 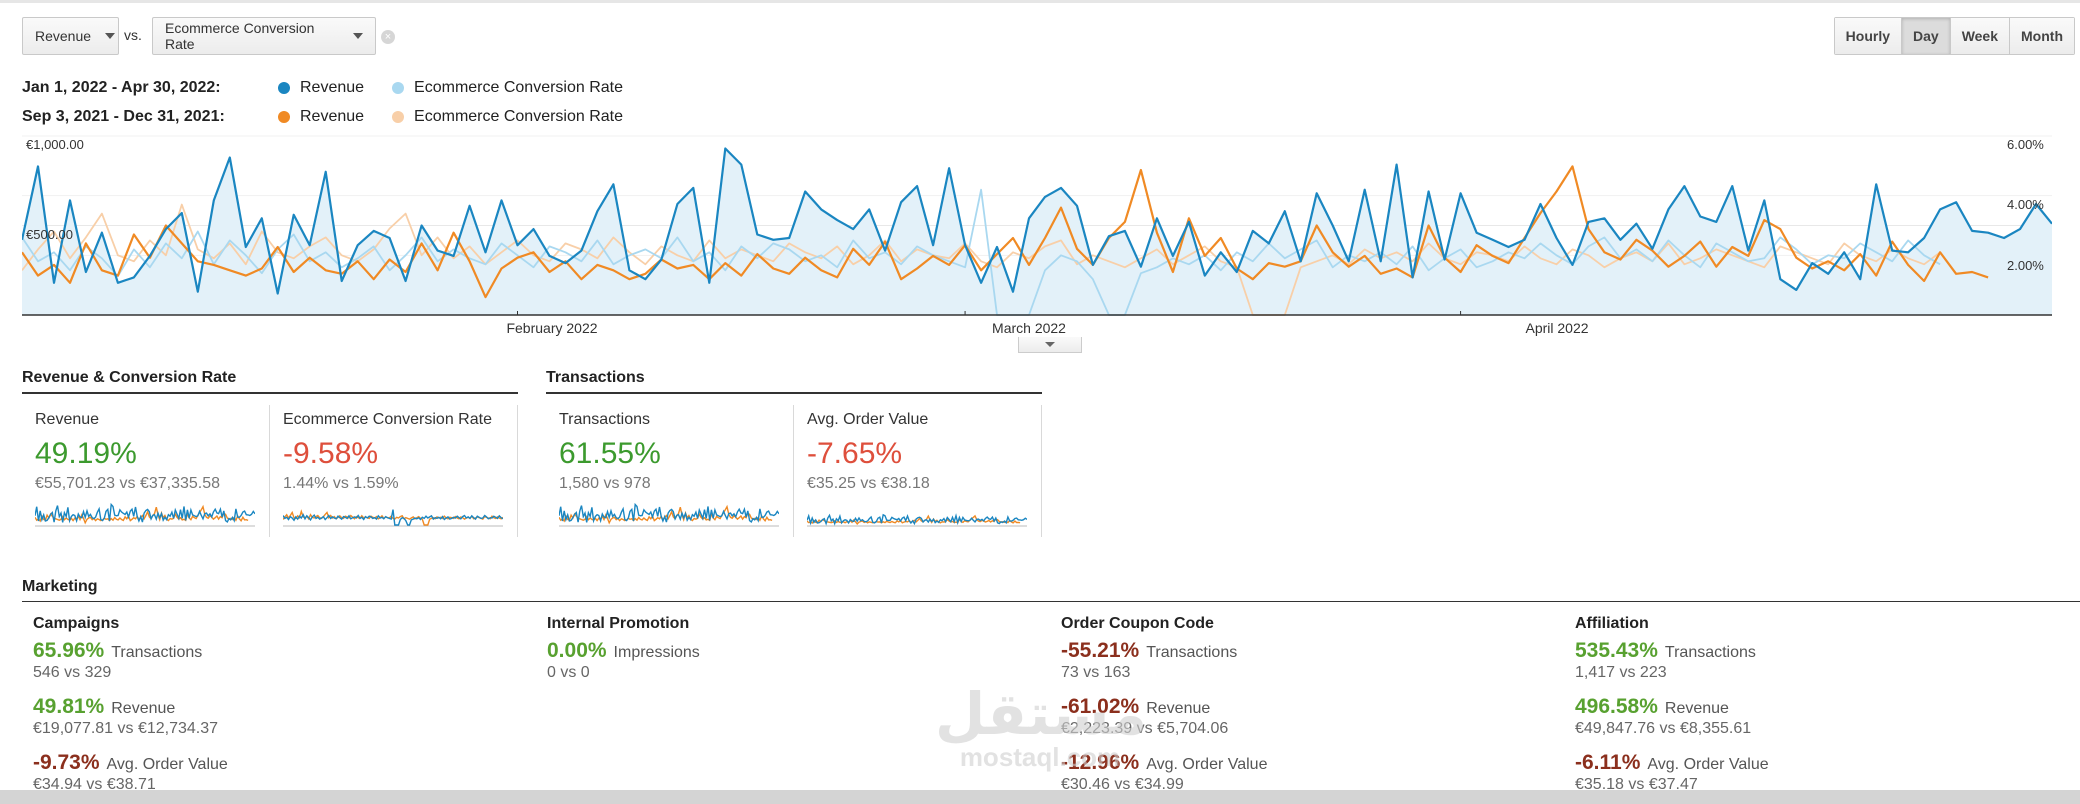 What do you see at coordinates (1979, 36) in the screenshot?
I see `granularity-week-button: Week` at bounding box center [1979, 36].